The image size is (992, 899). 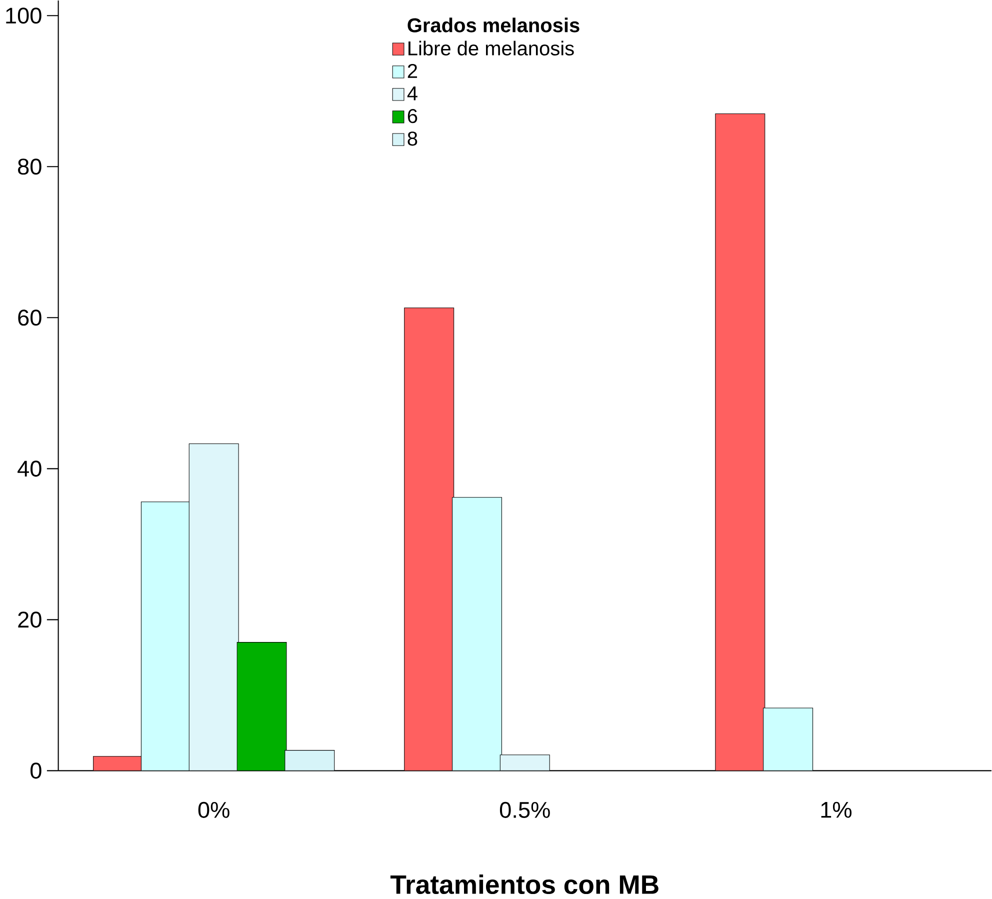 What do you see at coordinates (413, 116) in the screenshot?
I see `legend-label: 6` at bounding box center [413, 116].